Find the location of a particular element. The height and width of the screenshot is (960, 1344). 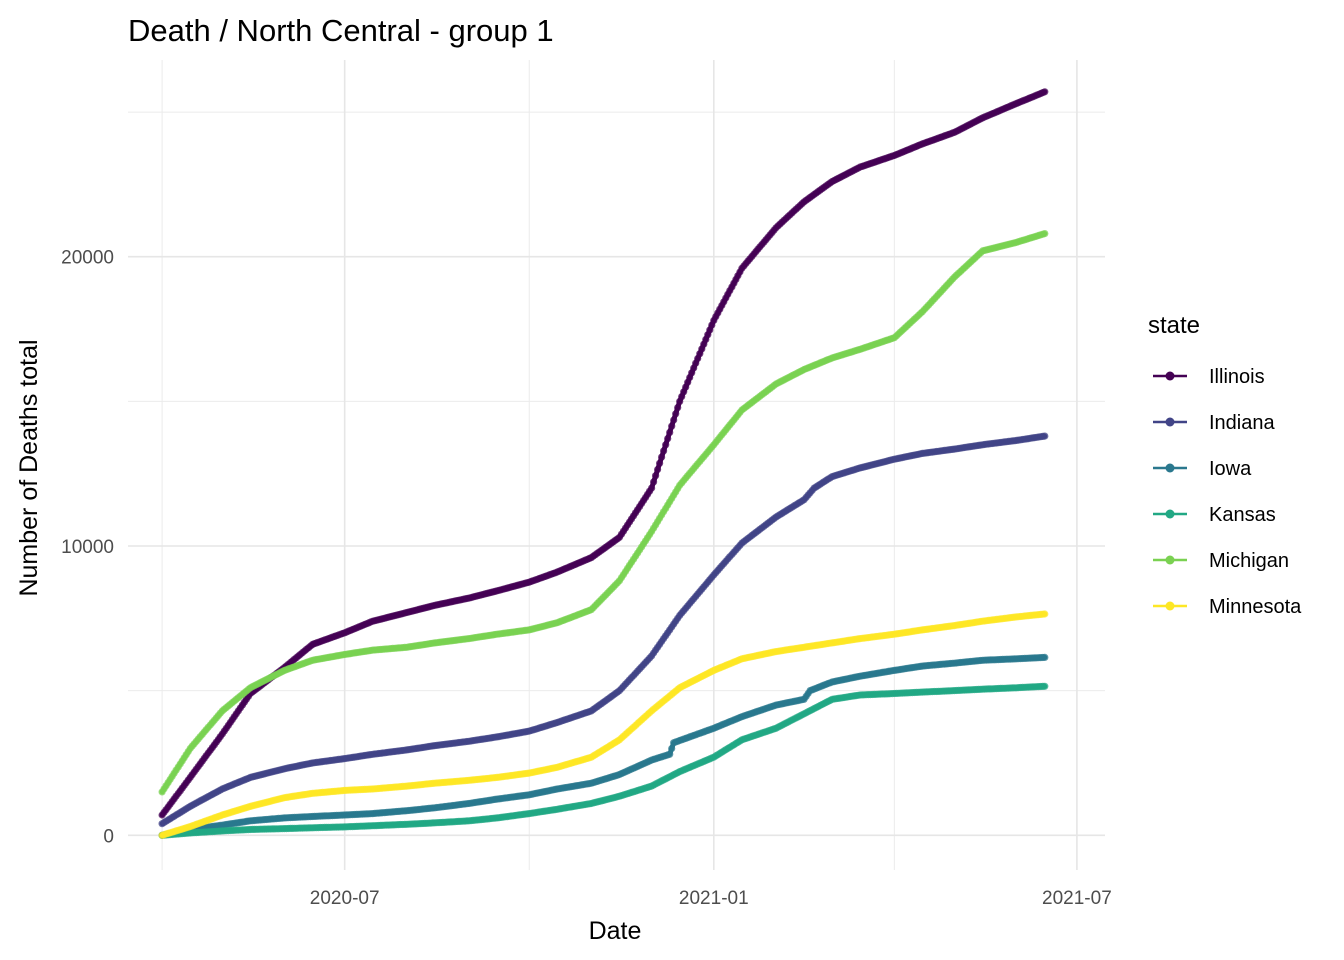

y-tick-label: 20000 is located at coordinates (87, 258).